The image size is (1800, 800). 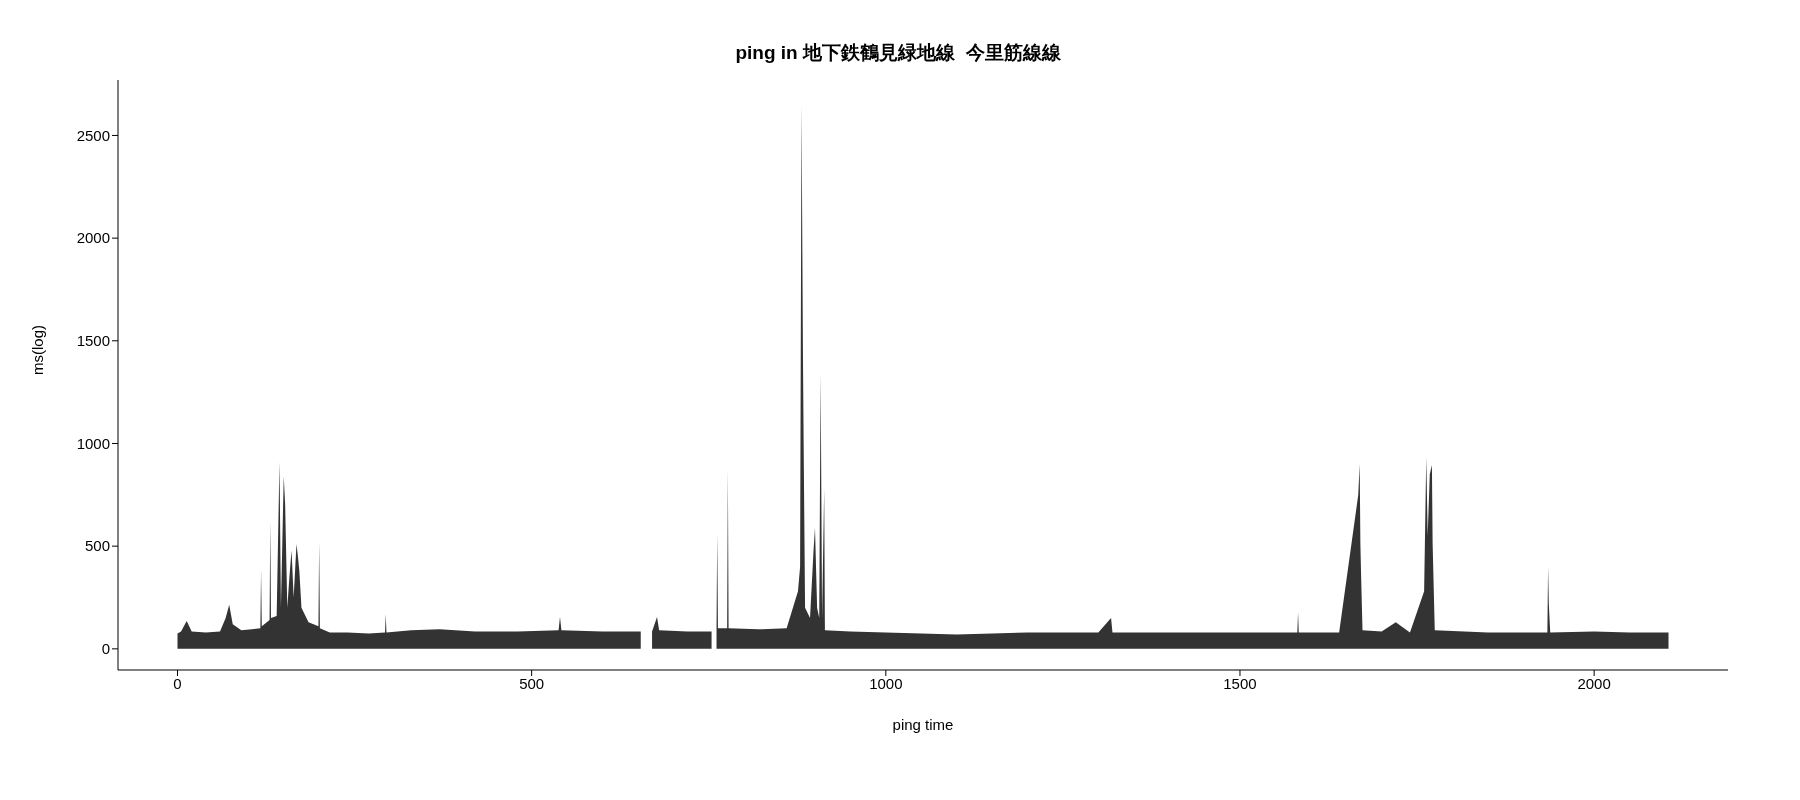 I want to click on x-axis-title: ping time, so click(x=923, y=724).